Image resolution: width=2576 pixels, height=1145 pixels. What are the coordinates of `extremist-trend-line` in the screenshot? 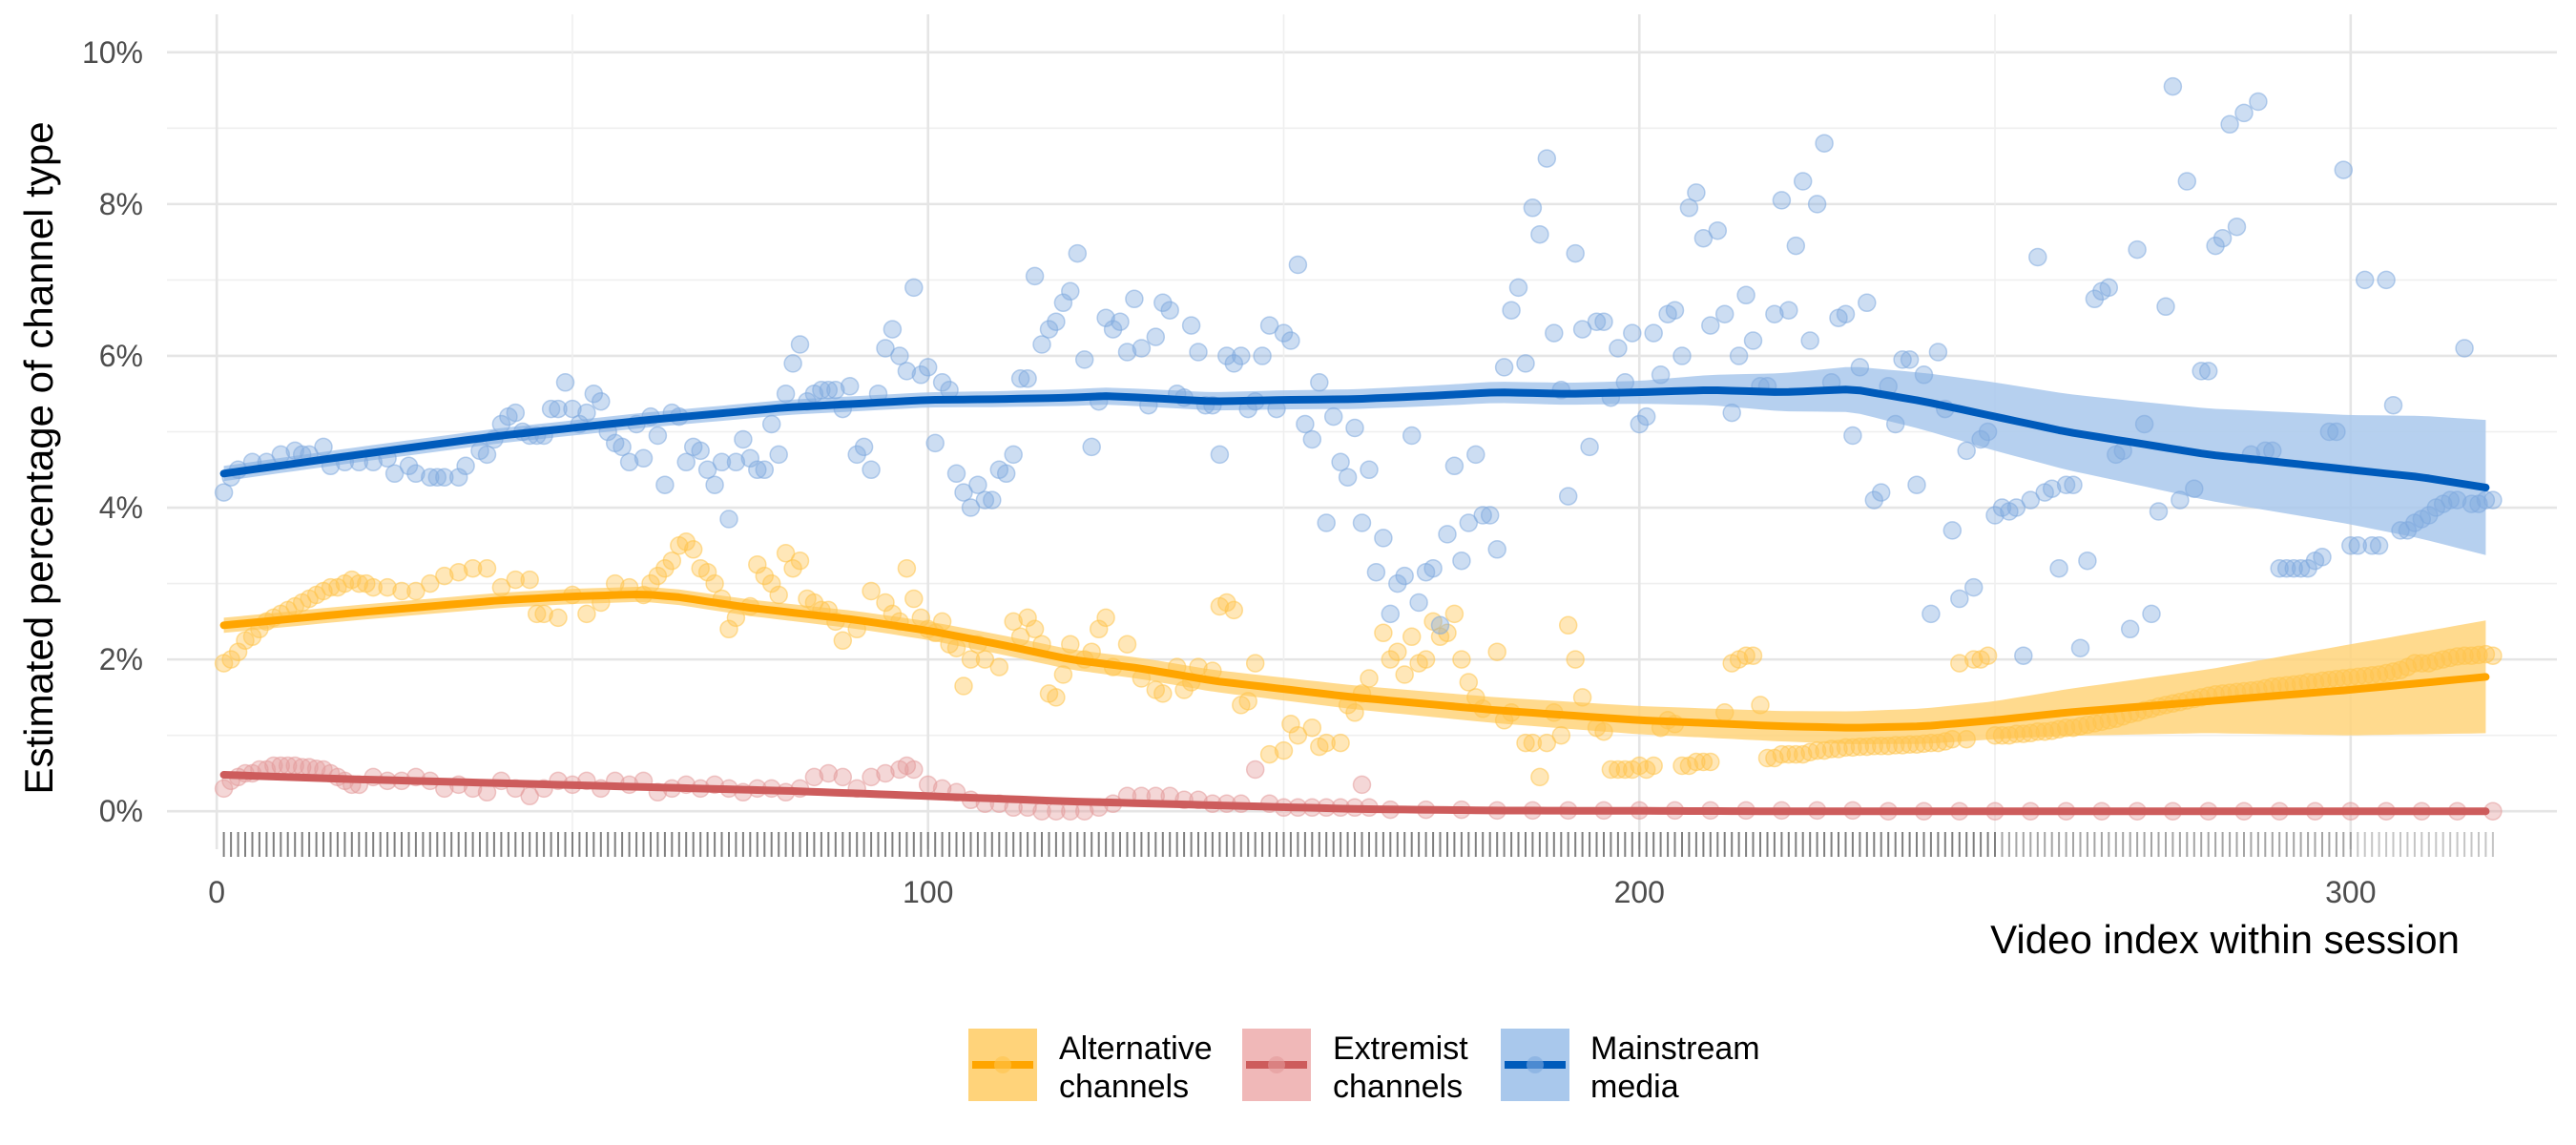 It's located at (1354, 793).